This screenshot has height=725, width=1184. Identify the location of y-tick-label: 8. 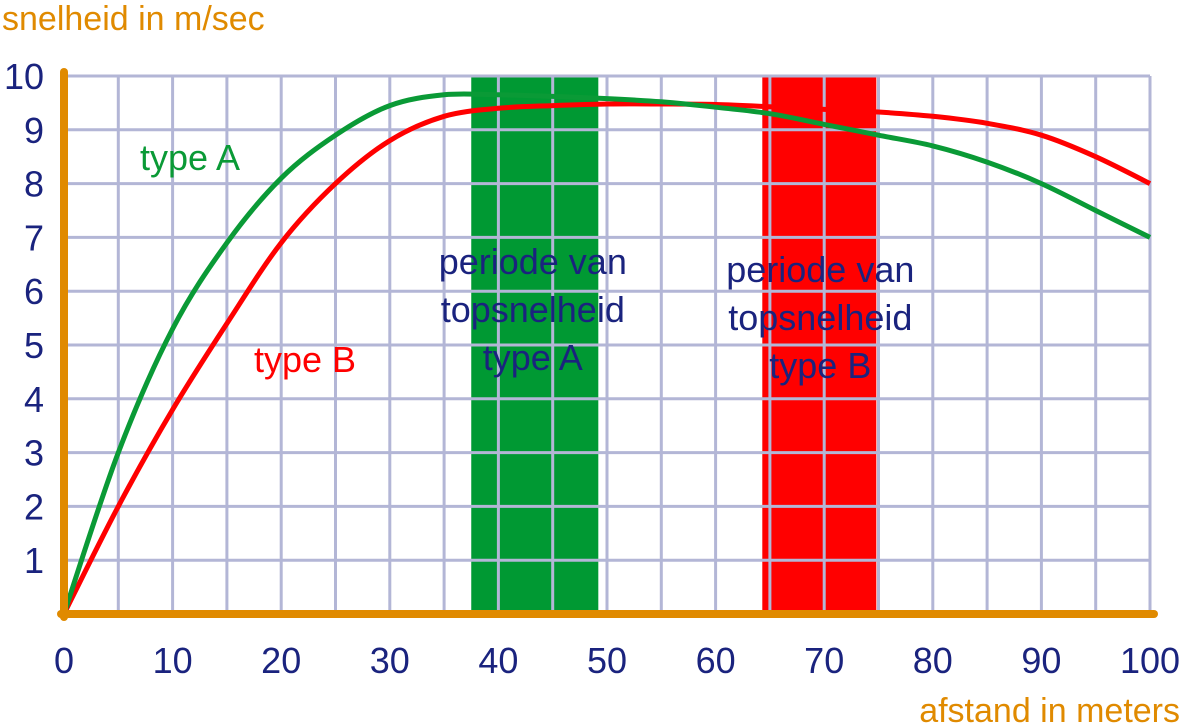
(34, 184).